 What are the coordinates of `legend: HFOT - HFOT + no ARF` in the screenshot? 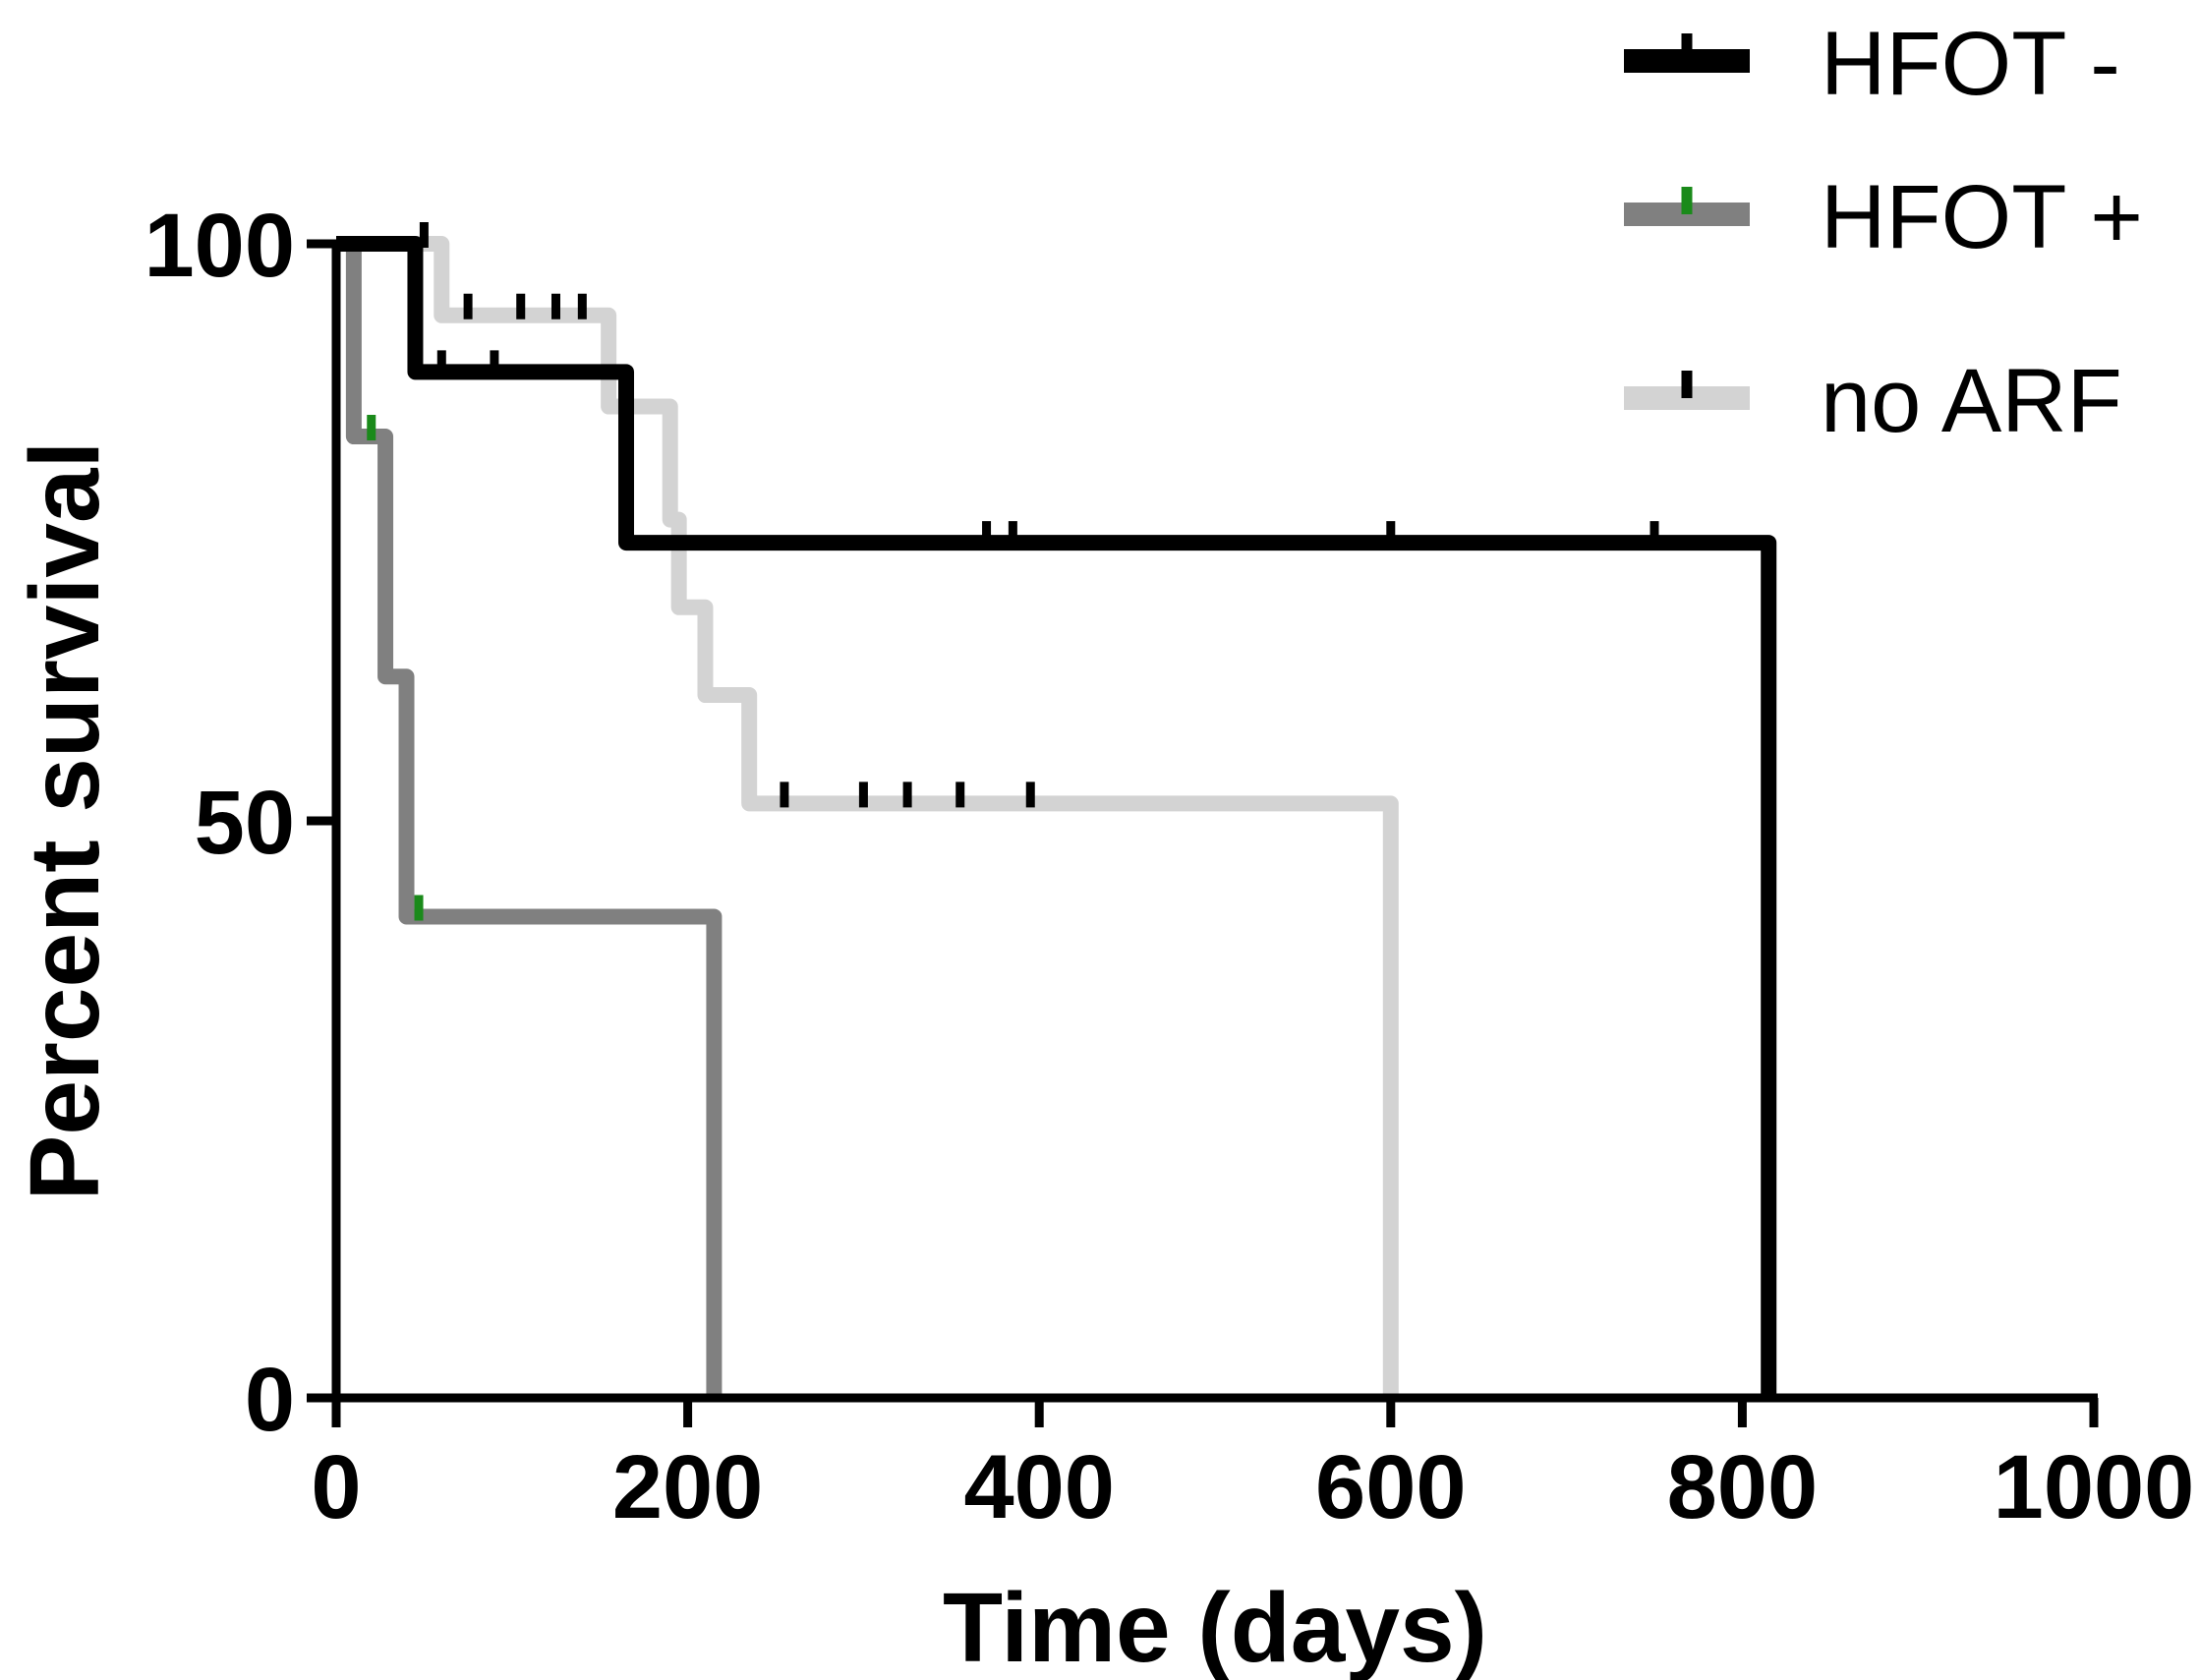 It's located at (1883, 232).